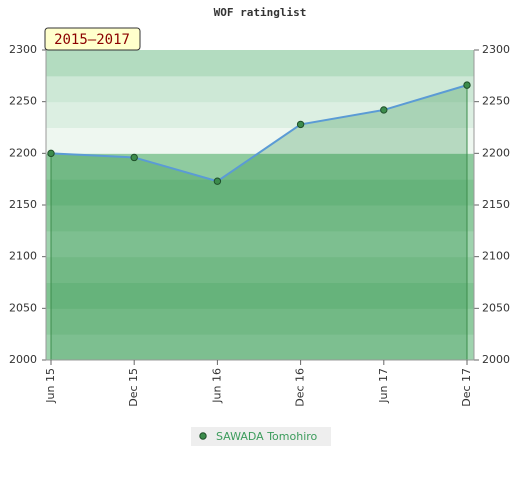 The height and width of the screenshot is (480, 520). What do you see at coordinates (383, 386) in the screenshot?
I see `x-tick-label: Jun 17` at bounding box center [383, 386].